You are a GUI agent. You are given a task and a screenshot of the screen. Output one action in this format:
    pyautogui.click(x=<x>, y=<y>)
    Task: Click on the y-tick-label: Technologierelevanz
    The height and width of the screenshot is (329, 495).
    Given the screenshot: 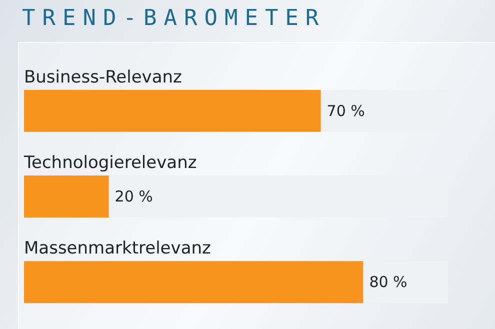 What is the action you would take?
    pyautogui.click(x=110, y=163)
    